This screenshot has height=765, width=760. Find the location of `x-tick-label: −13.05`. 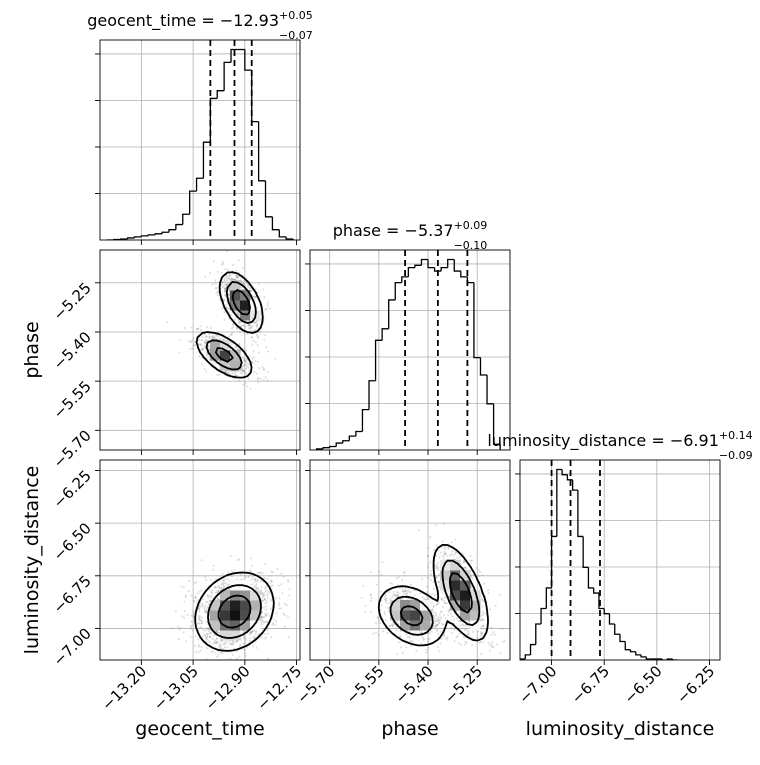

x-tick-label: −13.05 is located at coordinates (176, 688).